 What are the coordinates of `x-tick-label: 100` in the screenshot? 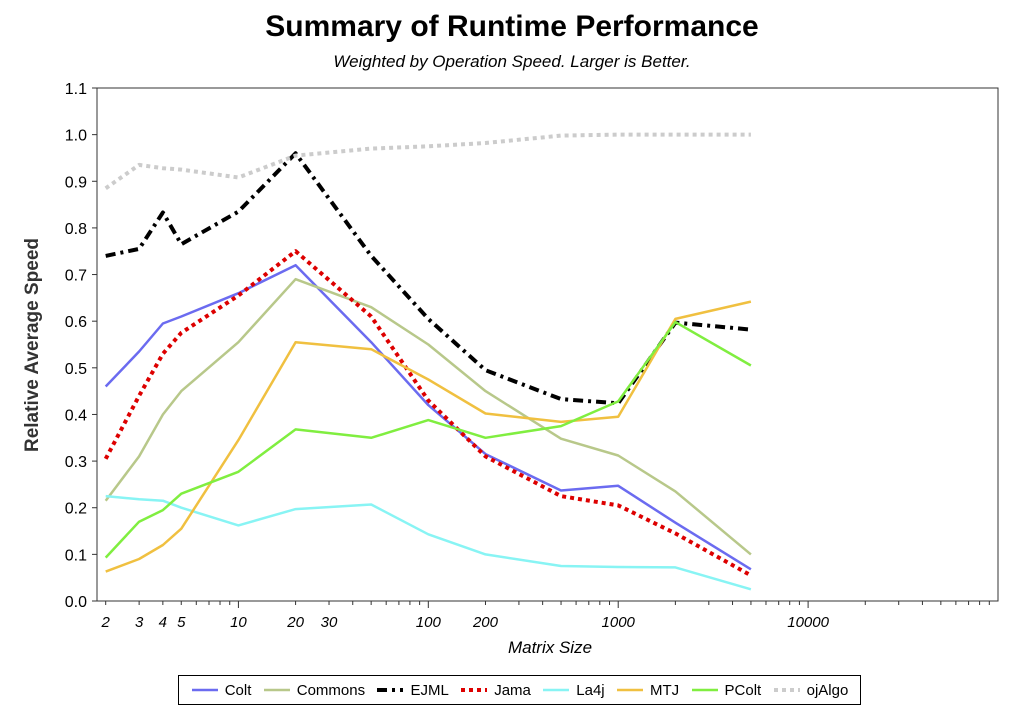 It's located at (429, 622).